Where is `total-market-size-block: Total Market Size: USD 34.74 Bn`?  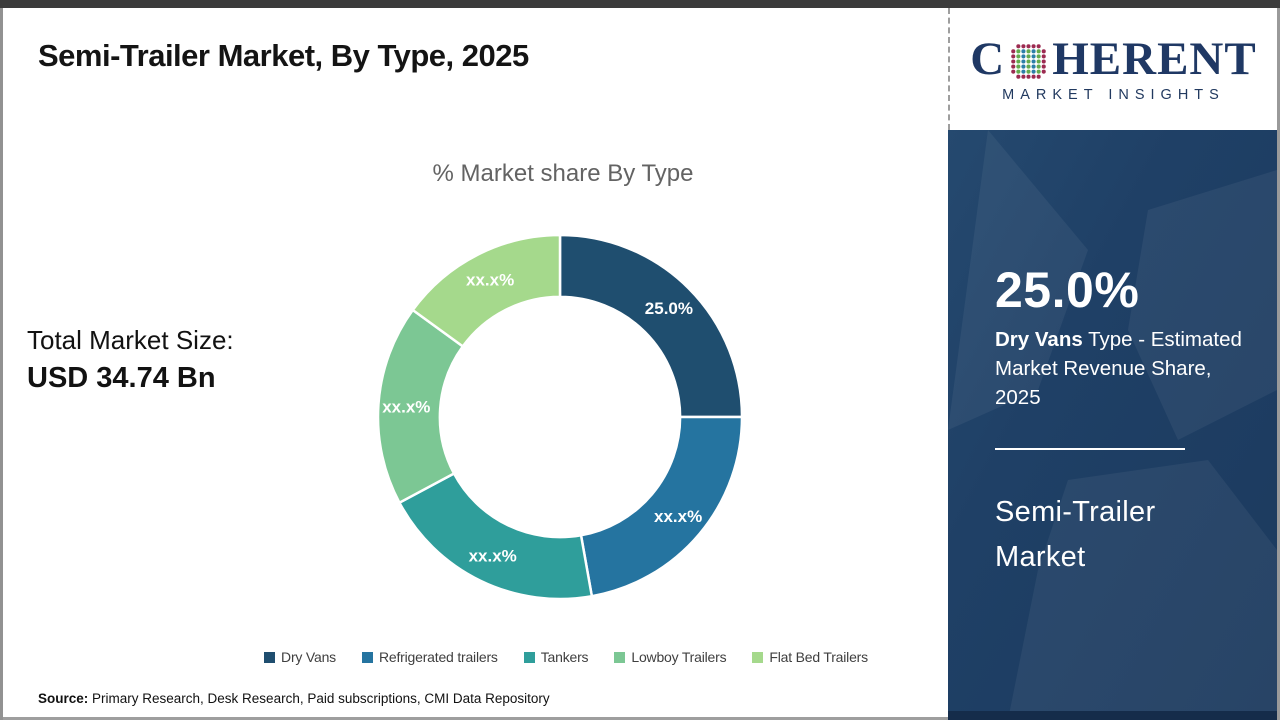
total-market-size-block: Total Market Size: USD 34.74 Bn is located at coordinates (130, 360).